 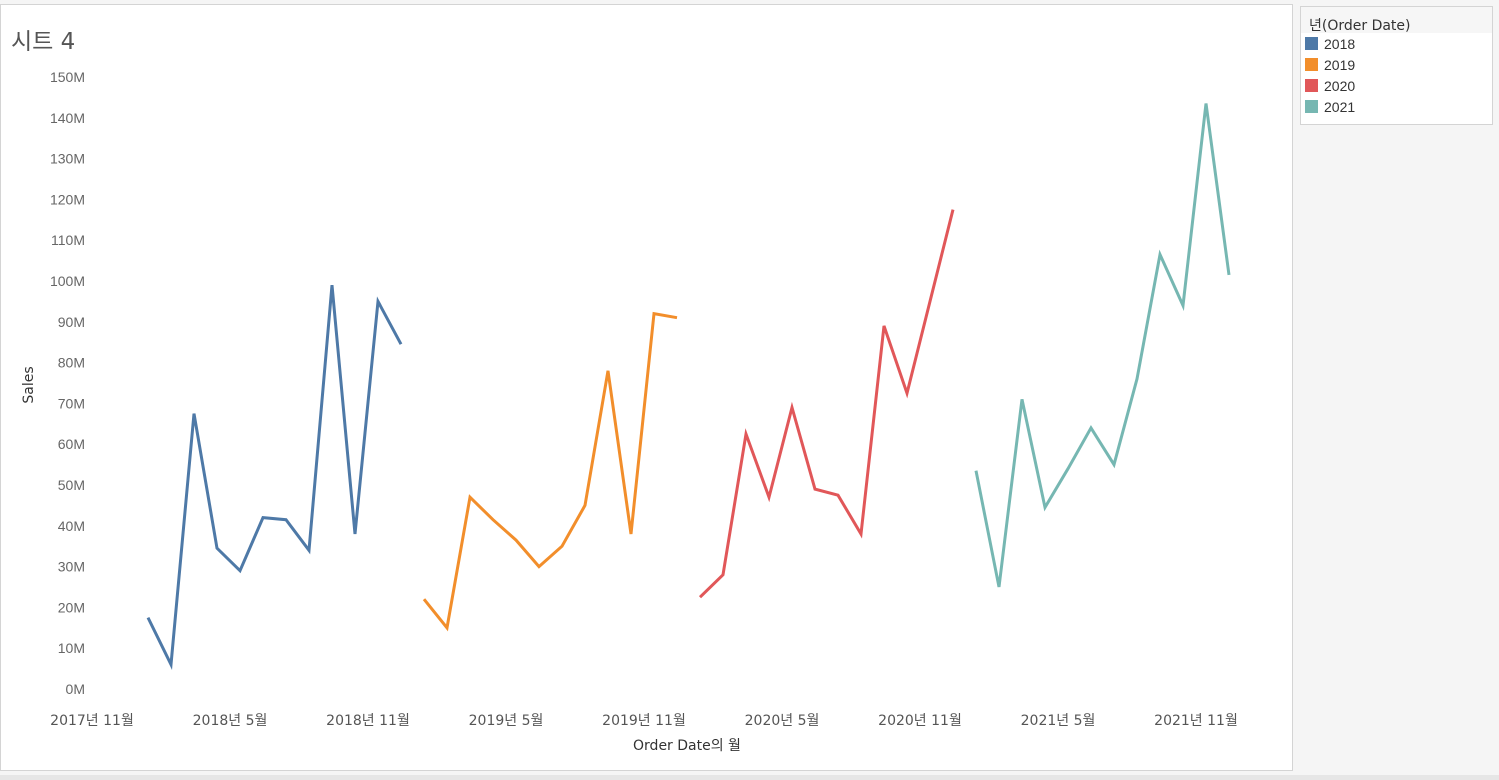 I want to click on legend-item-2018: 2018, so click(x=1396, y=43).